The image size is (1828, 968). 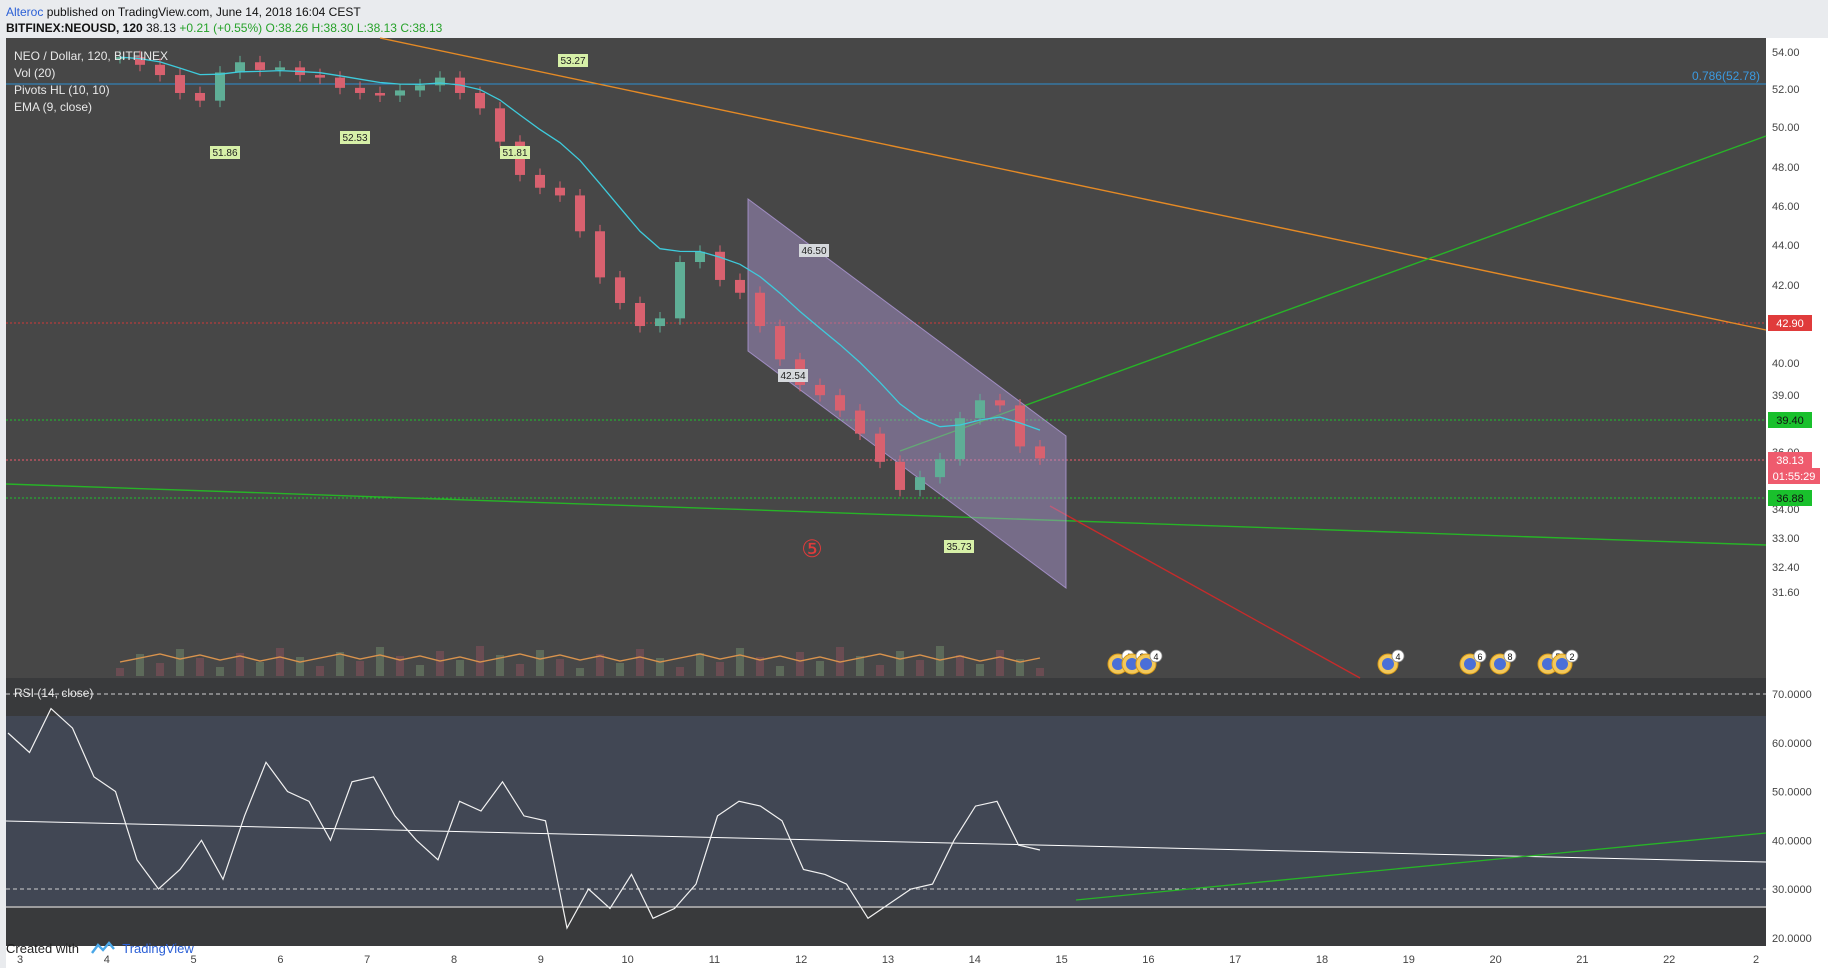 What do you see at coordinates (280, 960) in the screenshot?
I see `time-axis-tick: 6` at bounding box center [280, 960].